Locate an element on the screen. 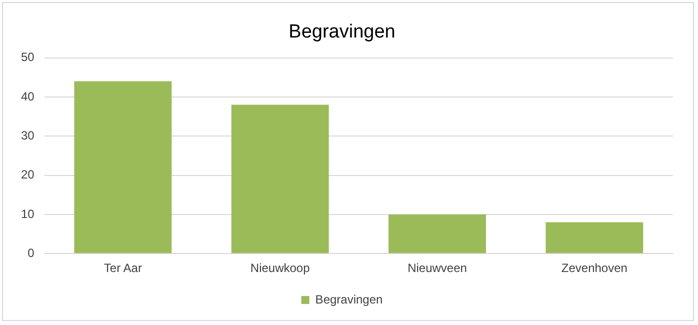 The height and width of the screenshot is (325, 698). chart-title: Begravingen is located at coordinates (342, 32).